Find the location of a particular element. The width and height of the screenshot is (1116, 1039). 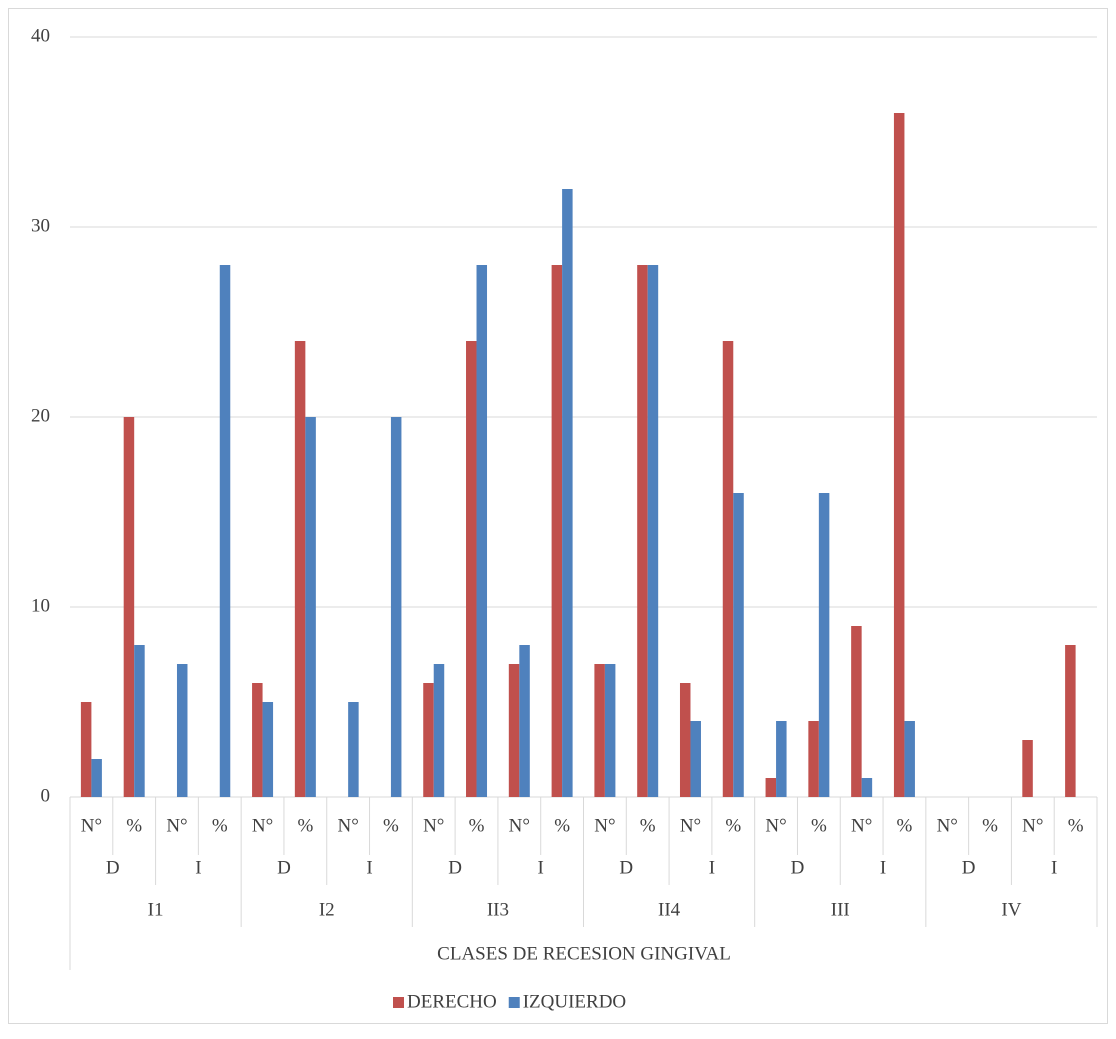

x-group-label: II4 is located at coordinates (669, 909).